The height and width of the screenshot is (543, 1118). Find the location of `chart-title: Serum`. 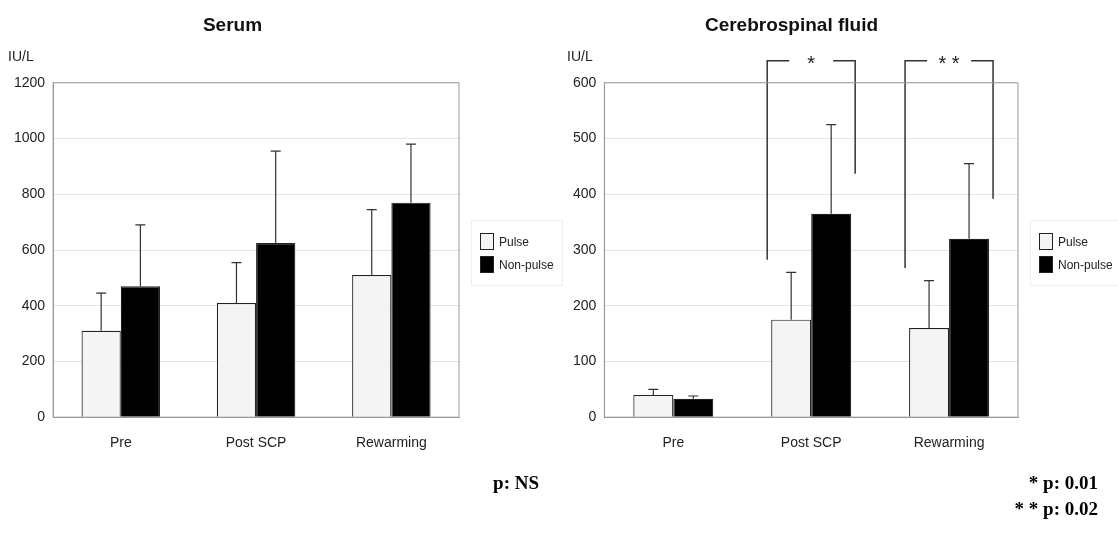

chart-title: Serum is located at coordinates (232, 24).